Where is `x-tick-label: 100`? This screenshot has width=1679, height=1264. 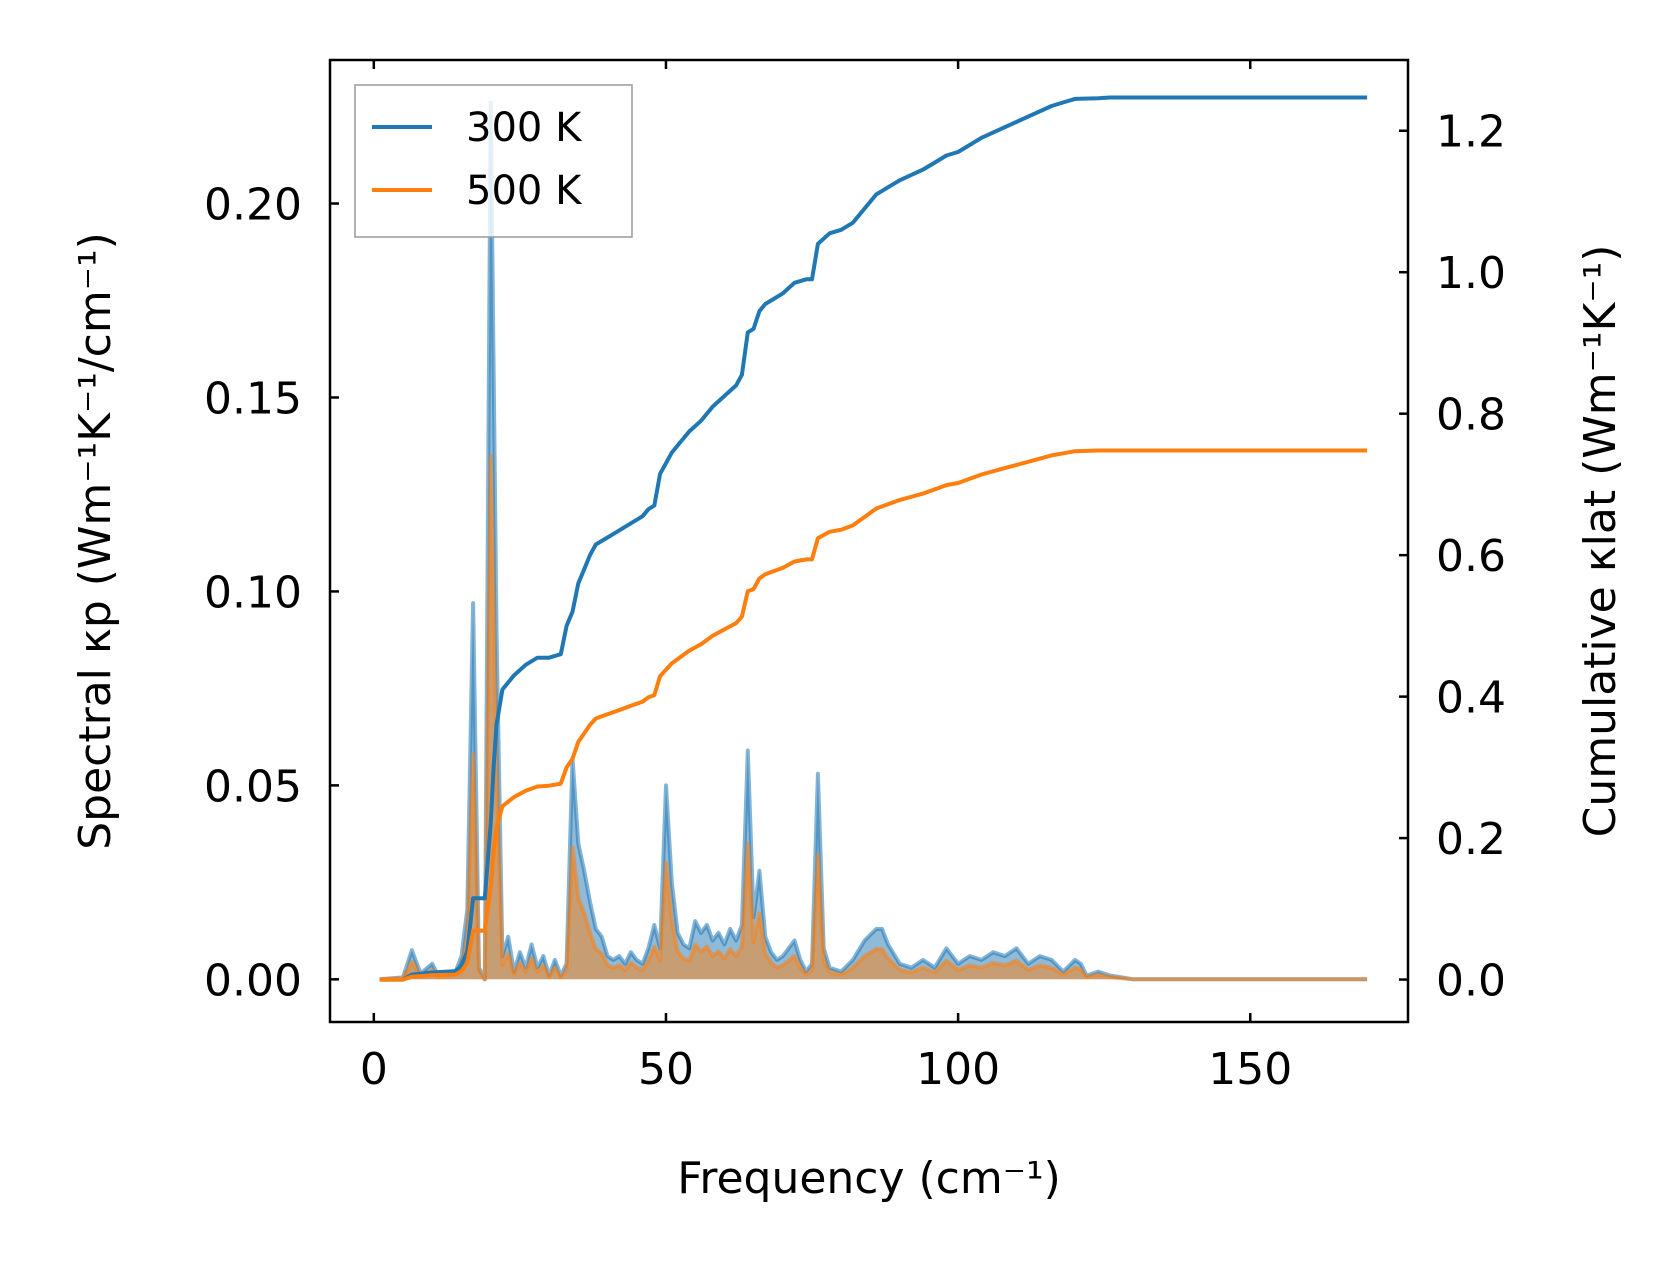 x-tick-label: 100 is located at coordinates (958, 1069).